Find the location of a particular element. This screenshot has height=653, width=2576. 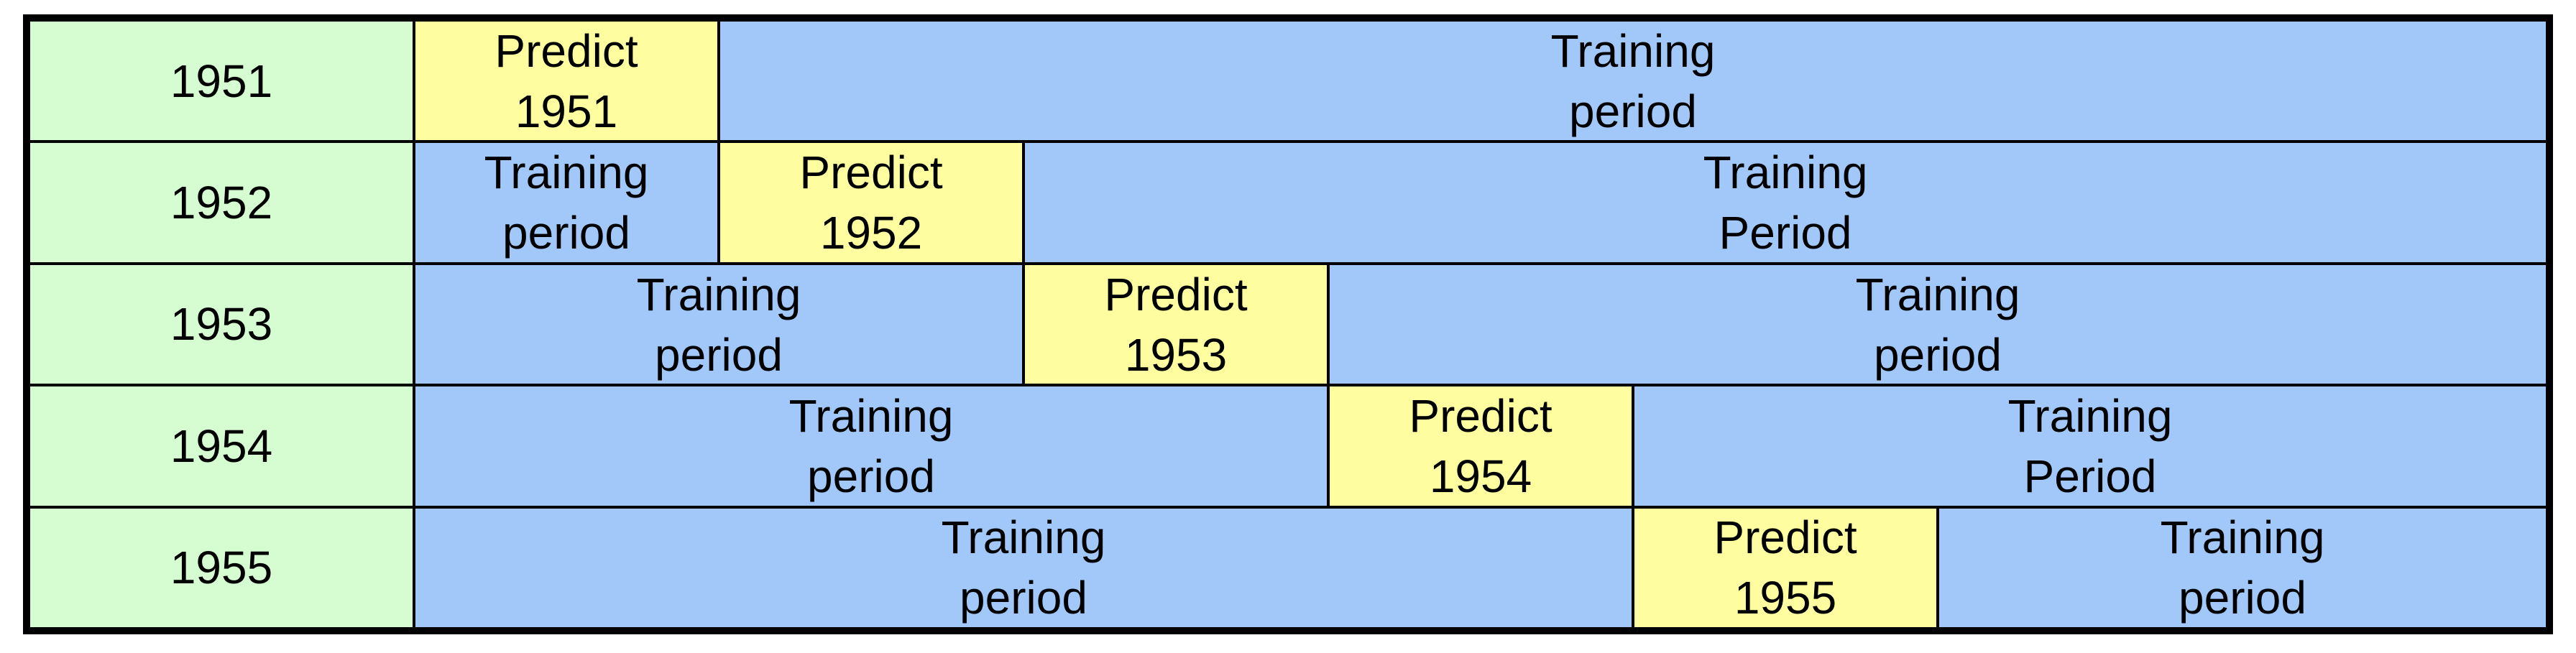

predict-year-cell: Predict 1951 is located at coordinates (566, 81).